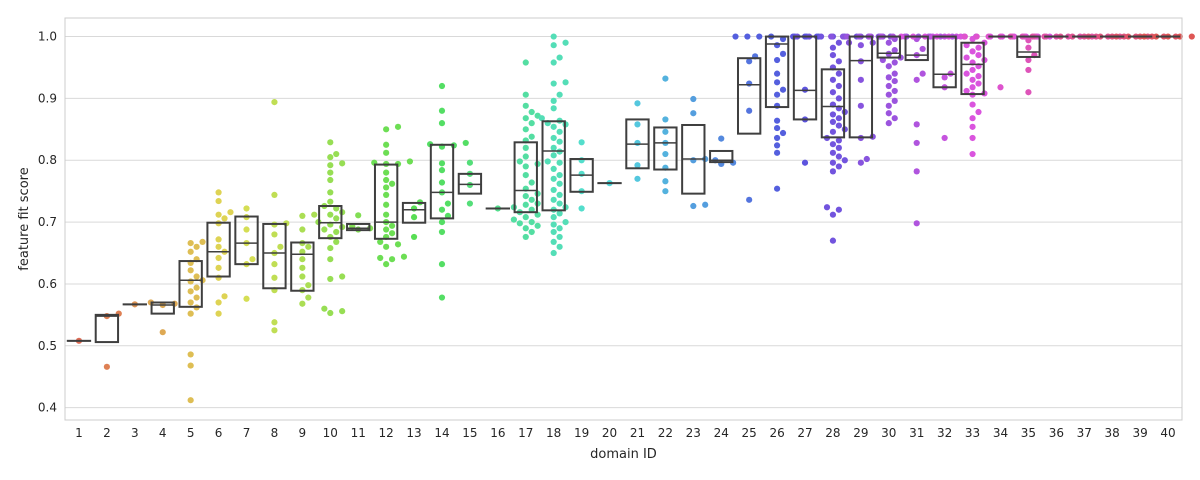 This screenshot has width=1200, height=480. I want to click on x-tick-label: 18, so click(553, 433).